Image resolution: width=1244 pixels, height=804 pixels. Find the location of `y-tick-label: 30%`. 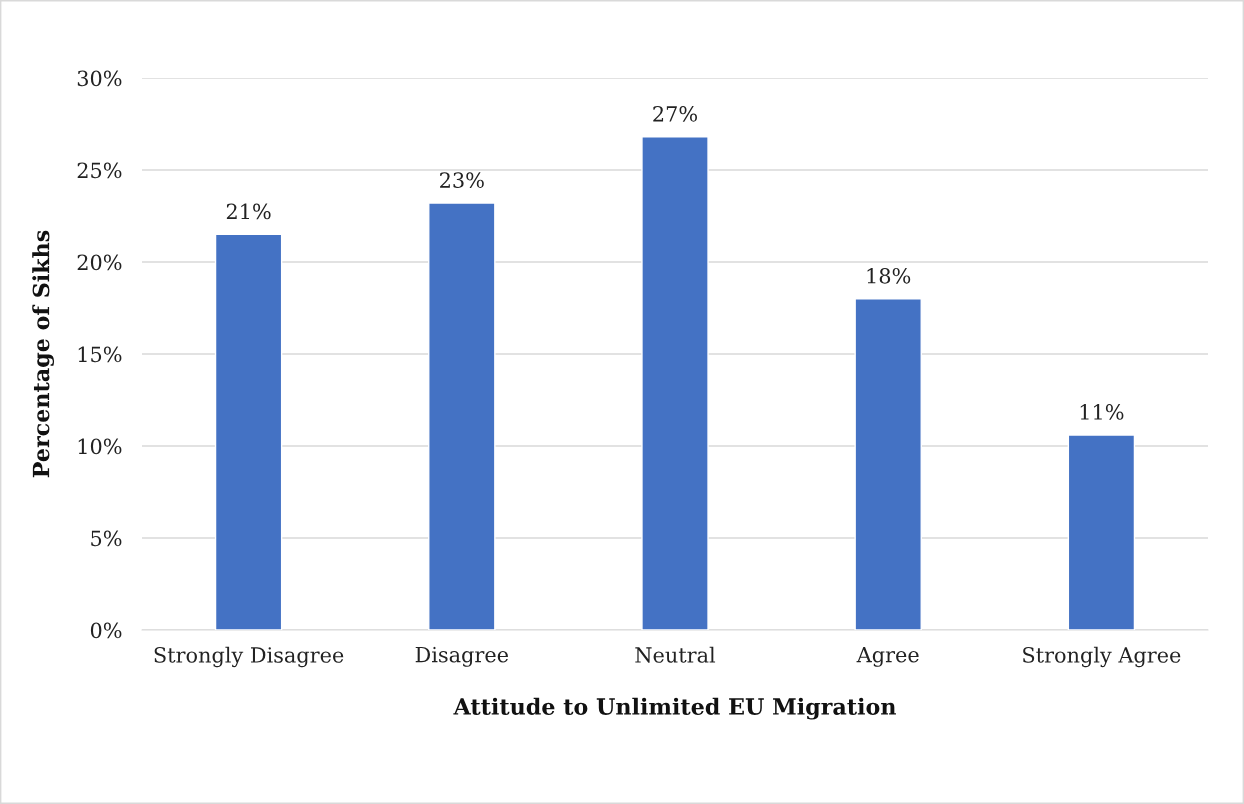

y-tick-label: 30% is located at coordinates (99, 78).